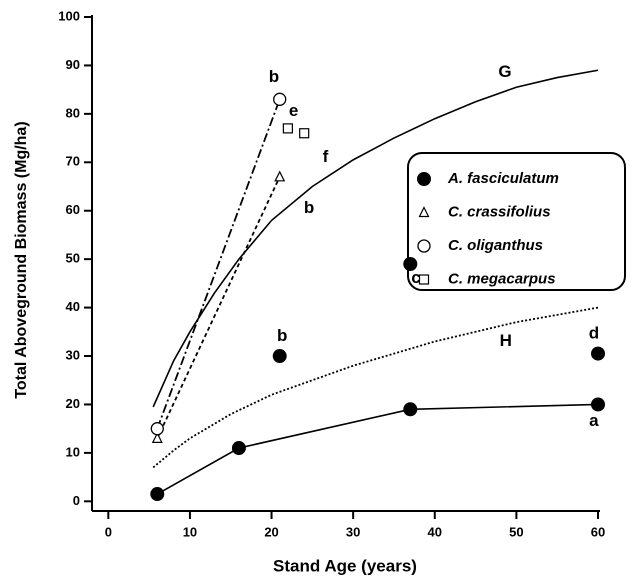 This screenshot has height=582, width=643. What do you see at coordinates (345, 565) in the screenshot?
I see `x-axis-label: Stand Age (years)` at bounding box center [345, 565].